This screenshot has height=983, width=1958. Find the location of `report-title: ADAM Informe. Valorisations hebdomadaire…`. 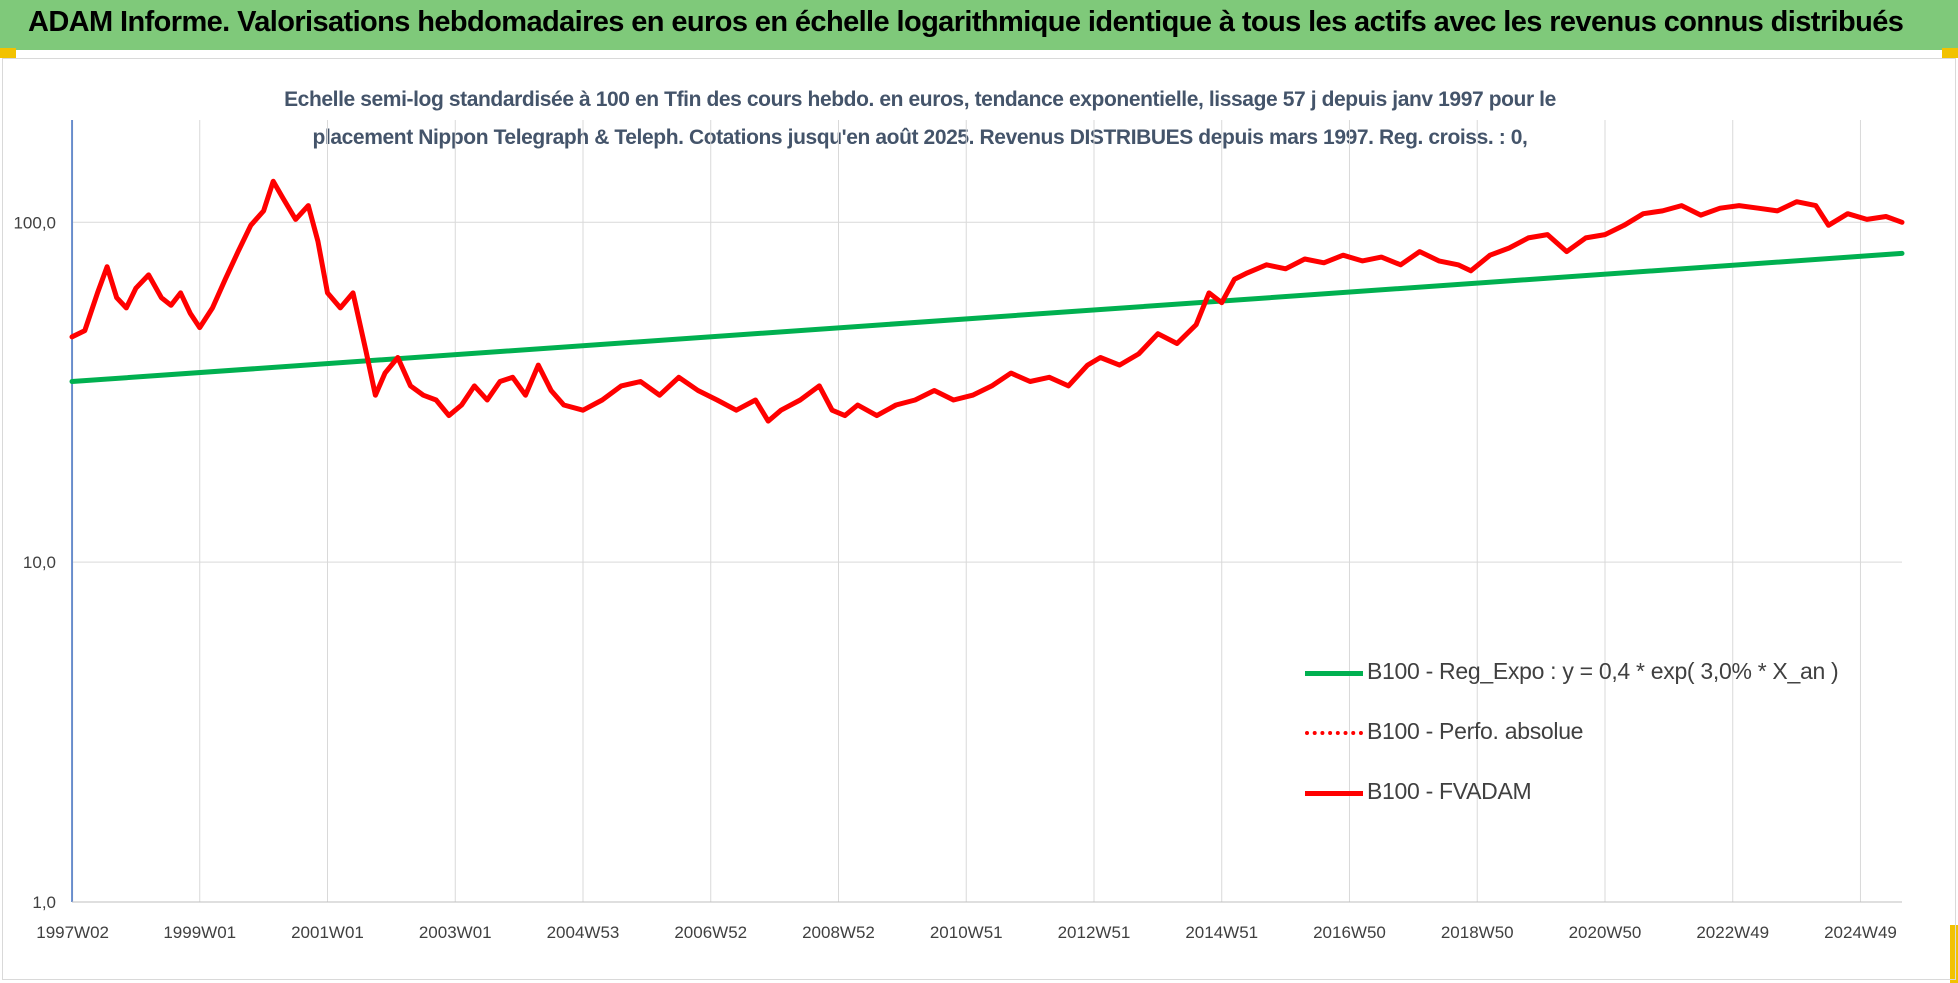

report-title: ADAM Informe. Valorisations hebdomadaire… is located at coordinates (966, 22).